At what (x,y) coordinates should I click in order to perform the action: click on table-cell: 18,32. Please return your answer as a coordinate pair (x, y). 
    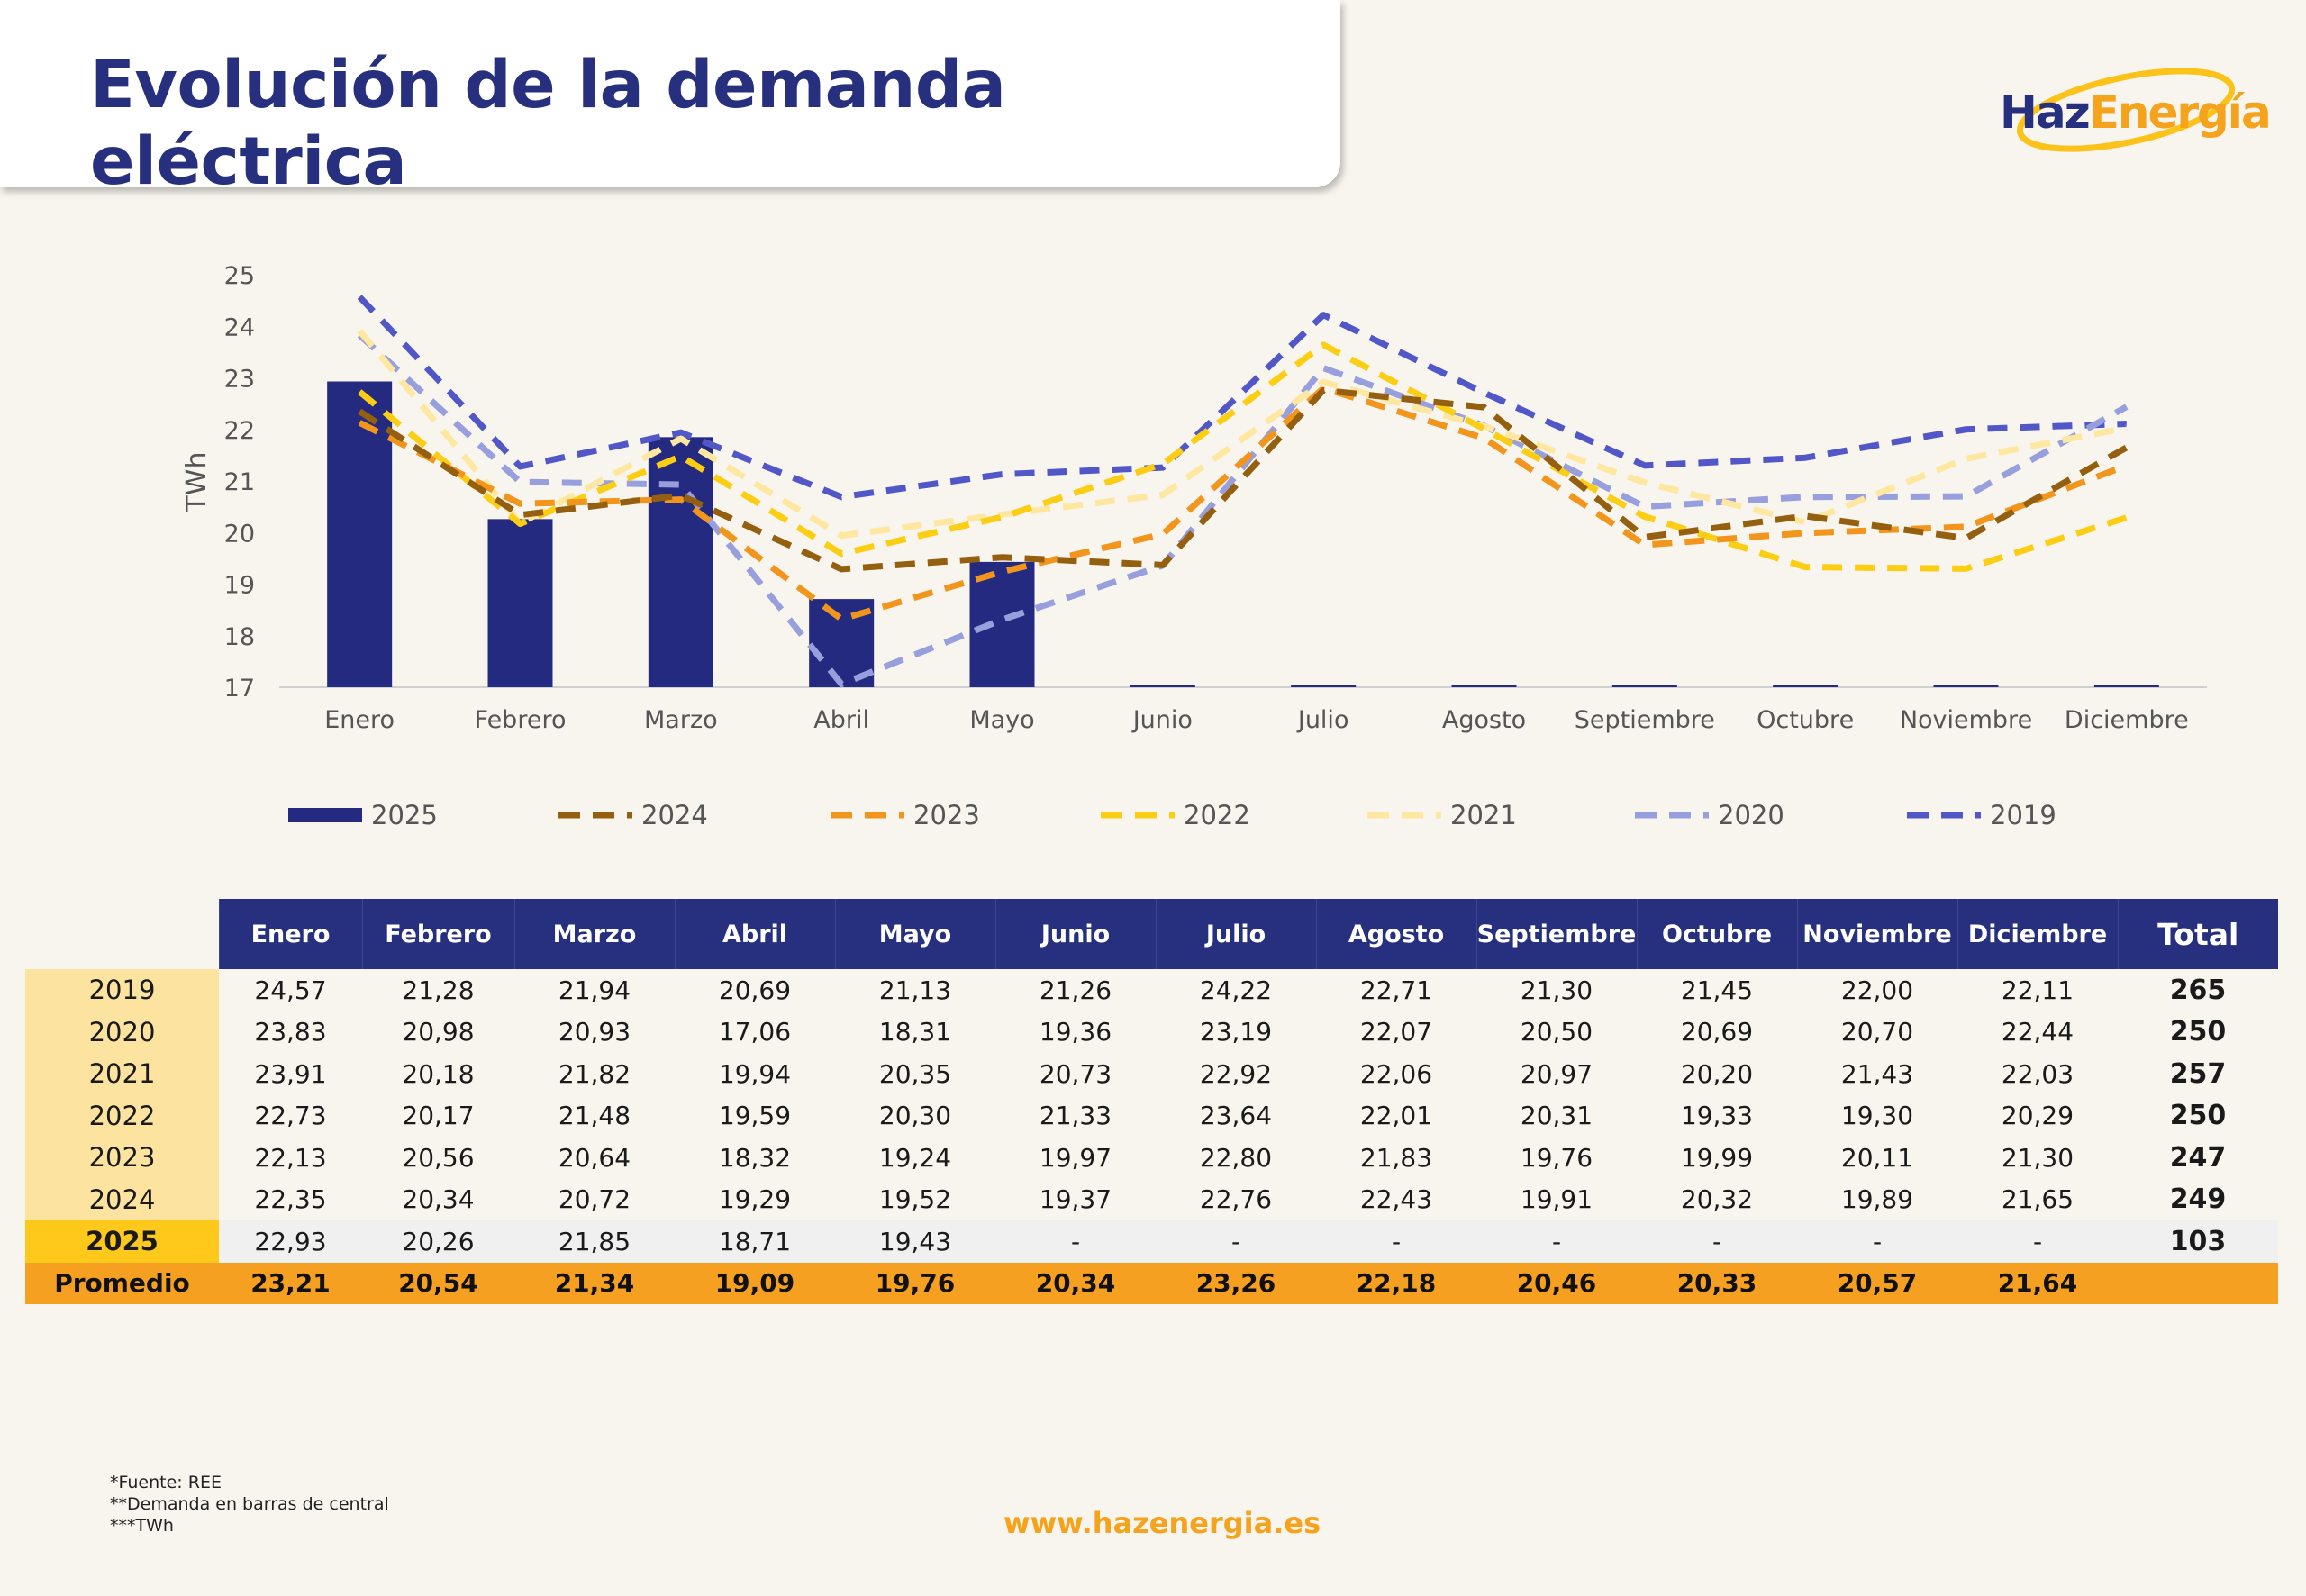
    Looking at the image, I should click on (755, 1157).